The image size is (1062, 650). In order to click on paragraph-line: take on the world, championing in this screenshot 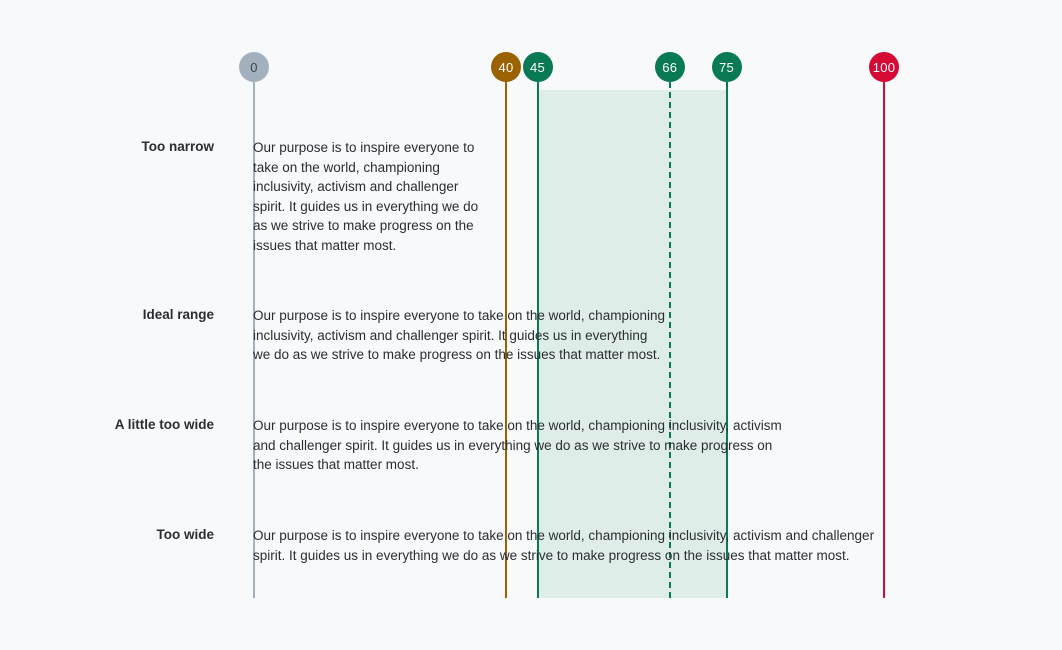, I will do `click(346, 167)`.